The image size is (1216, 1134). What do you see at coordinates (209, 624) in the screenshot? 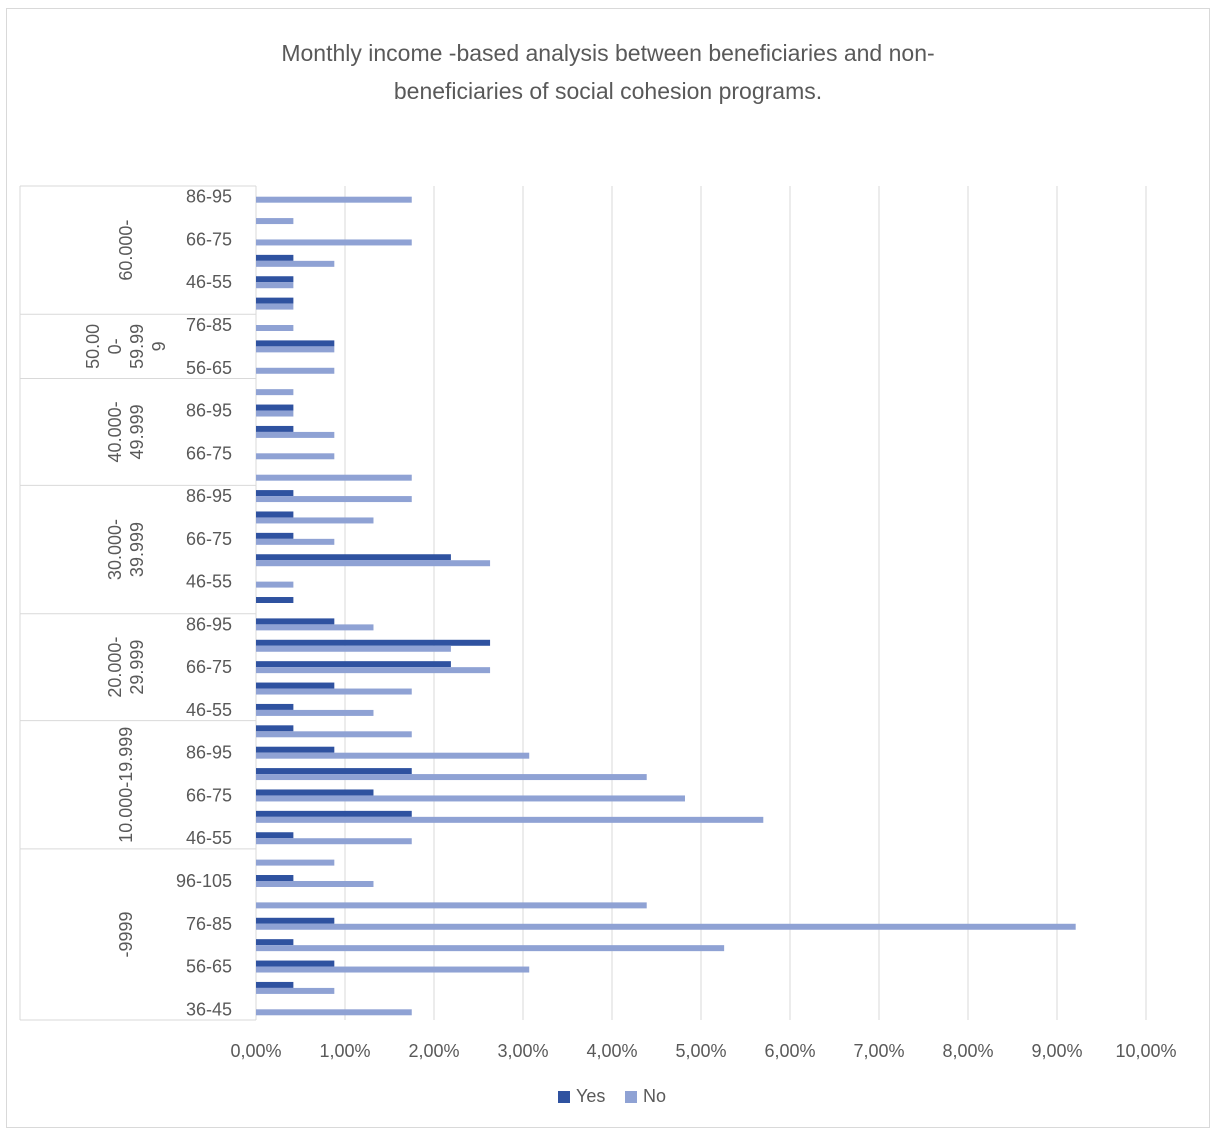
I see `y-category-label-18: 86-95` at bounding box center [209, 624].